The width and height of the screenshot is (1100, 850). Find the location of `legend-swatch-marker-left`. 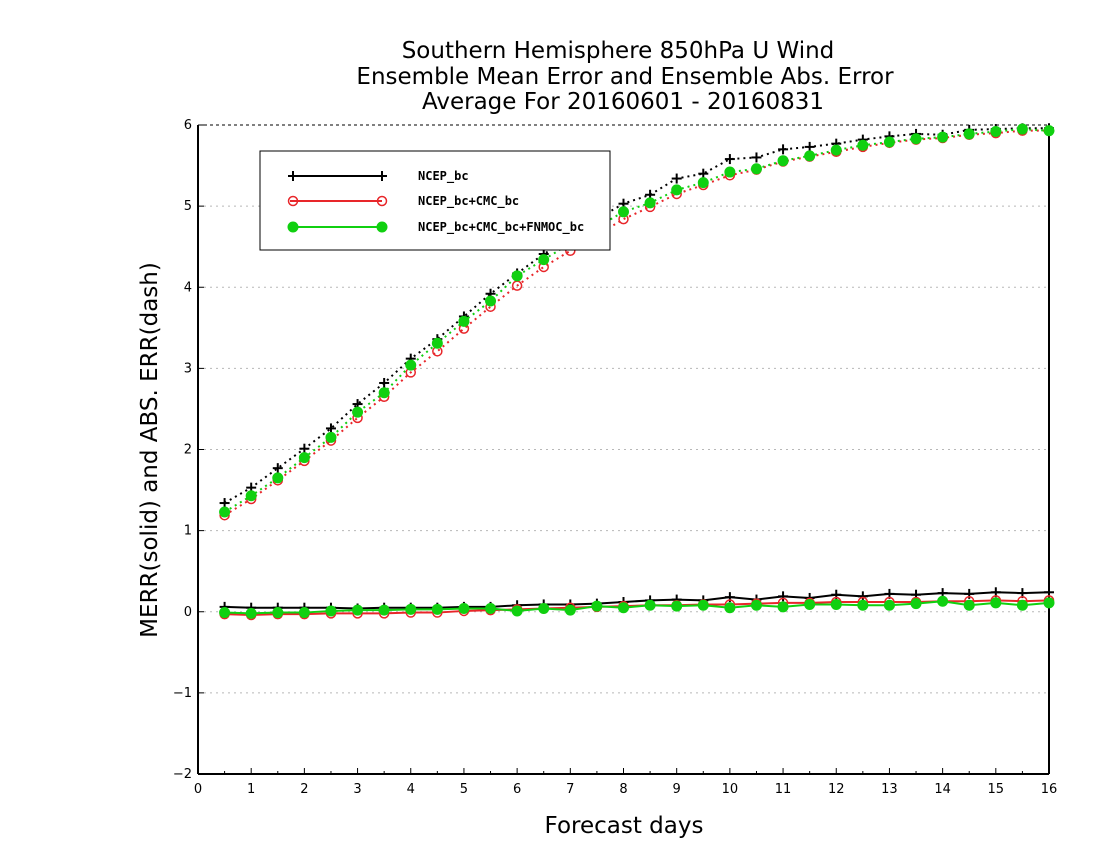

legend-swatch-marker-left is located at coordinates (293, 201).